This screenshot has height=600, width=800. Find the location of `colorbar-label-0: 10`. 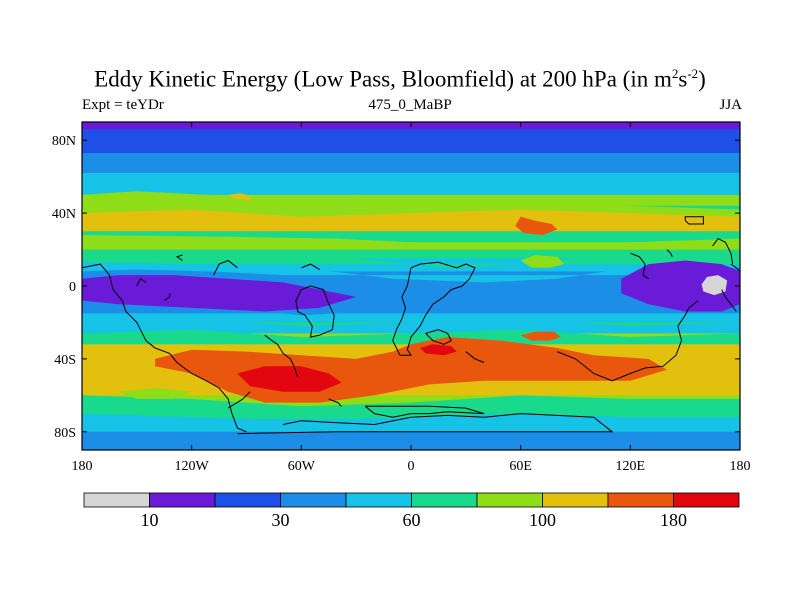

colorbar-label-0: 10 is located at coordinates (150, 520).